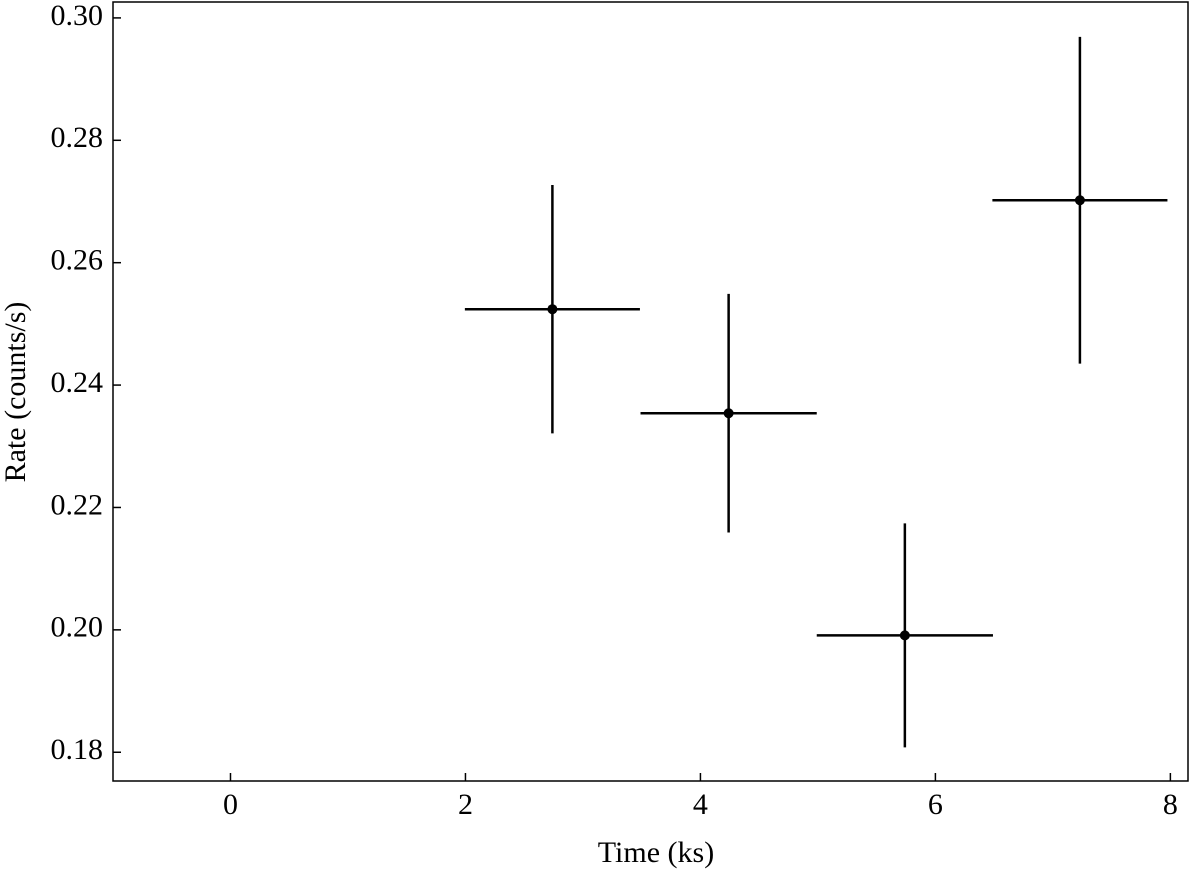  Describe the element at coordinates (1170, 804) in the screenshot. I see `x-tick-label: 8` at that location.